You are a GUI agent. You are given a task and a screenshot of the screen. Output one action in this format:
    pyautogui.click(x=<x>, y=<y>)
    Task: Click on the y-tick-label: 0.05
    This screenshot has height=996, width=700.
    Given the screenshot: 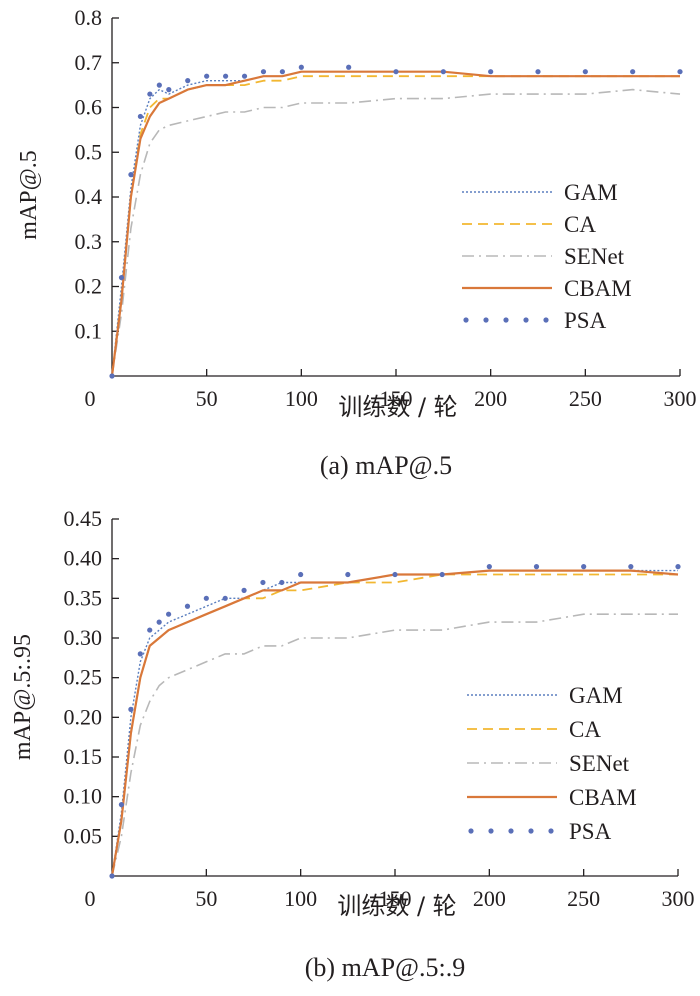 What is the action you would take?
    pyautogui.click(x=83, y=835)
    